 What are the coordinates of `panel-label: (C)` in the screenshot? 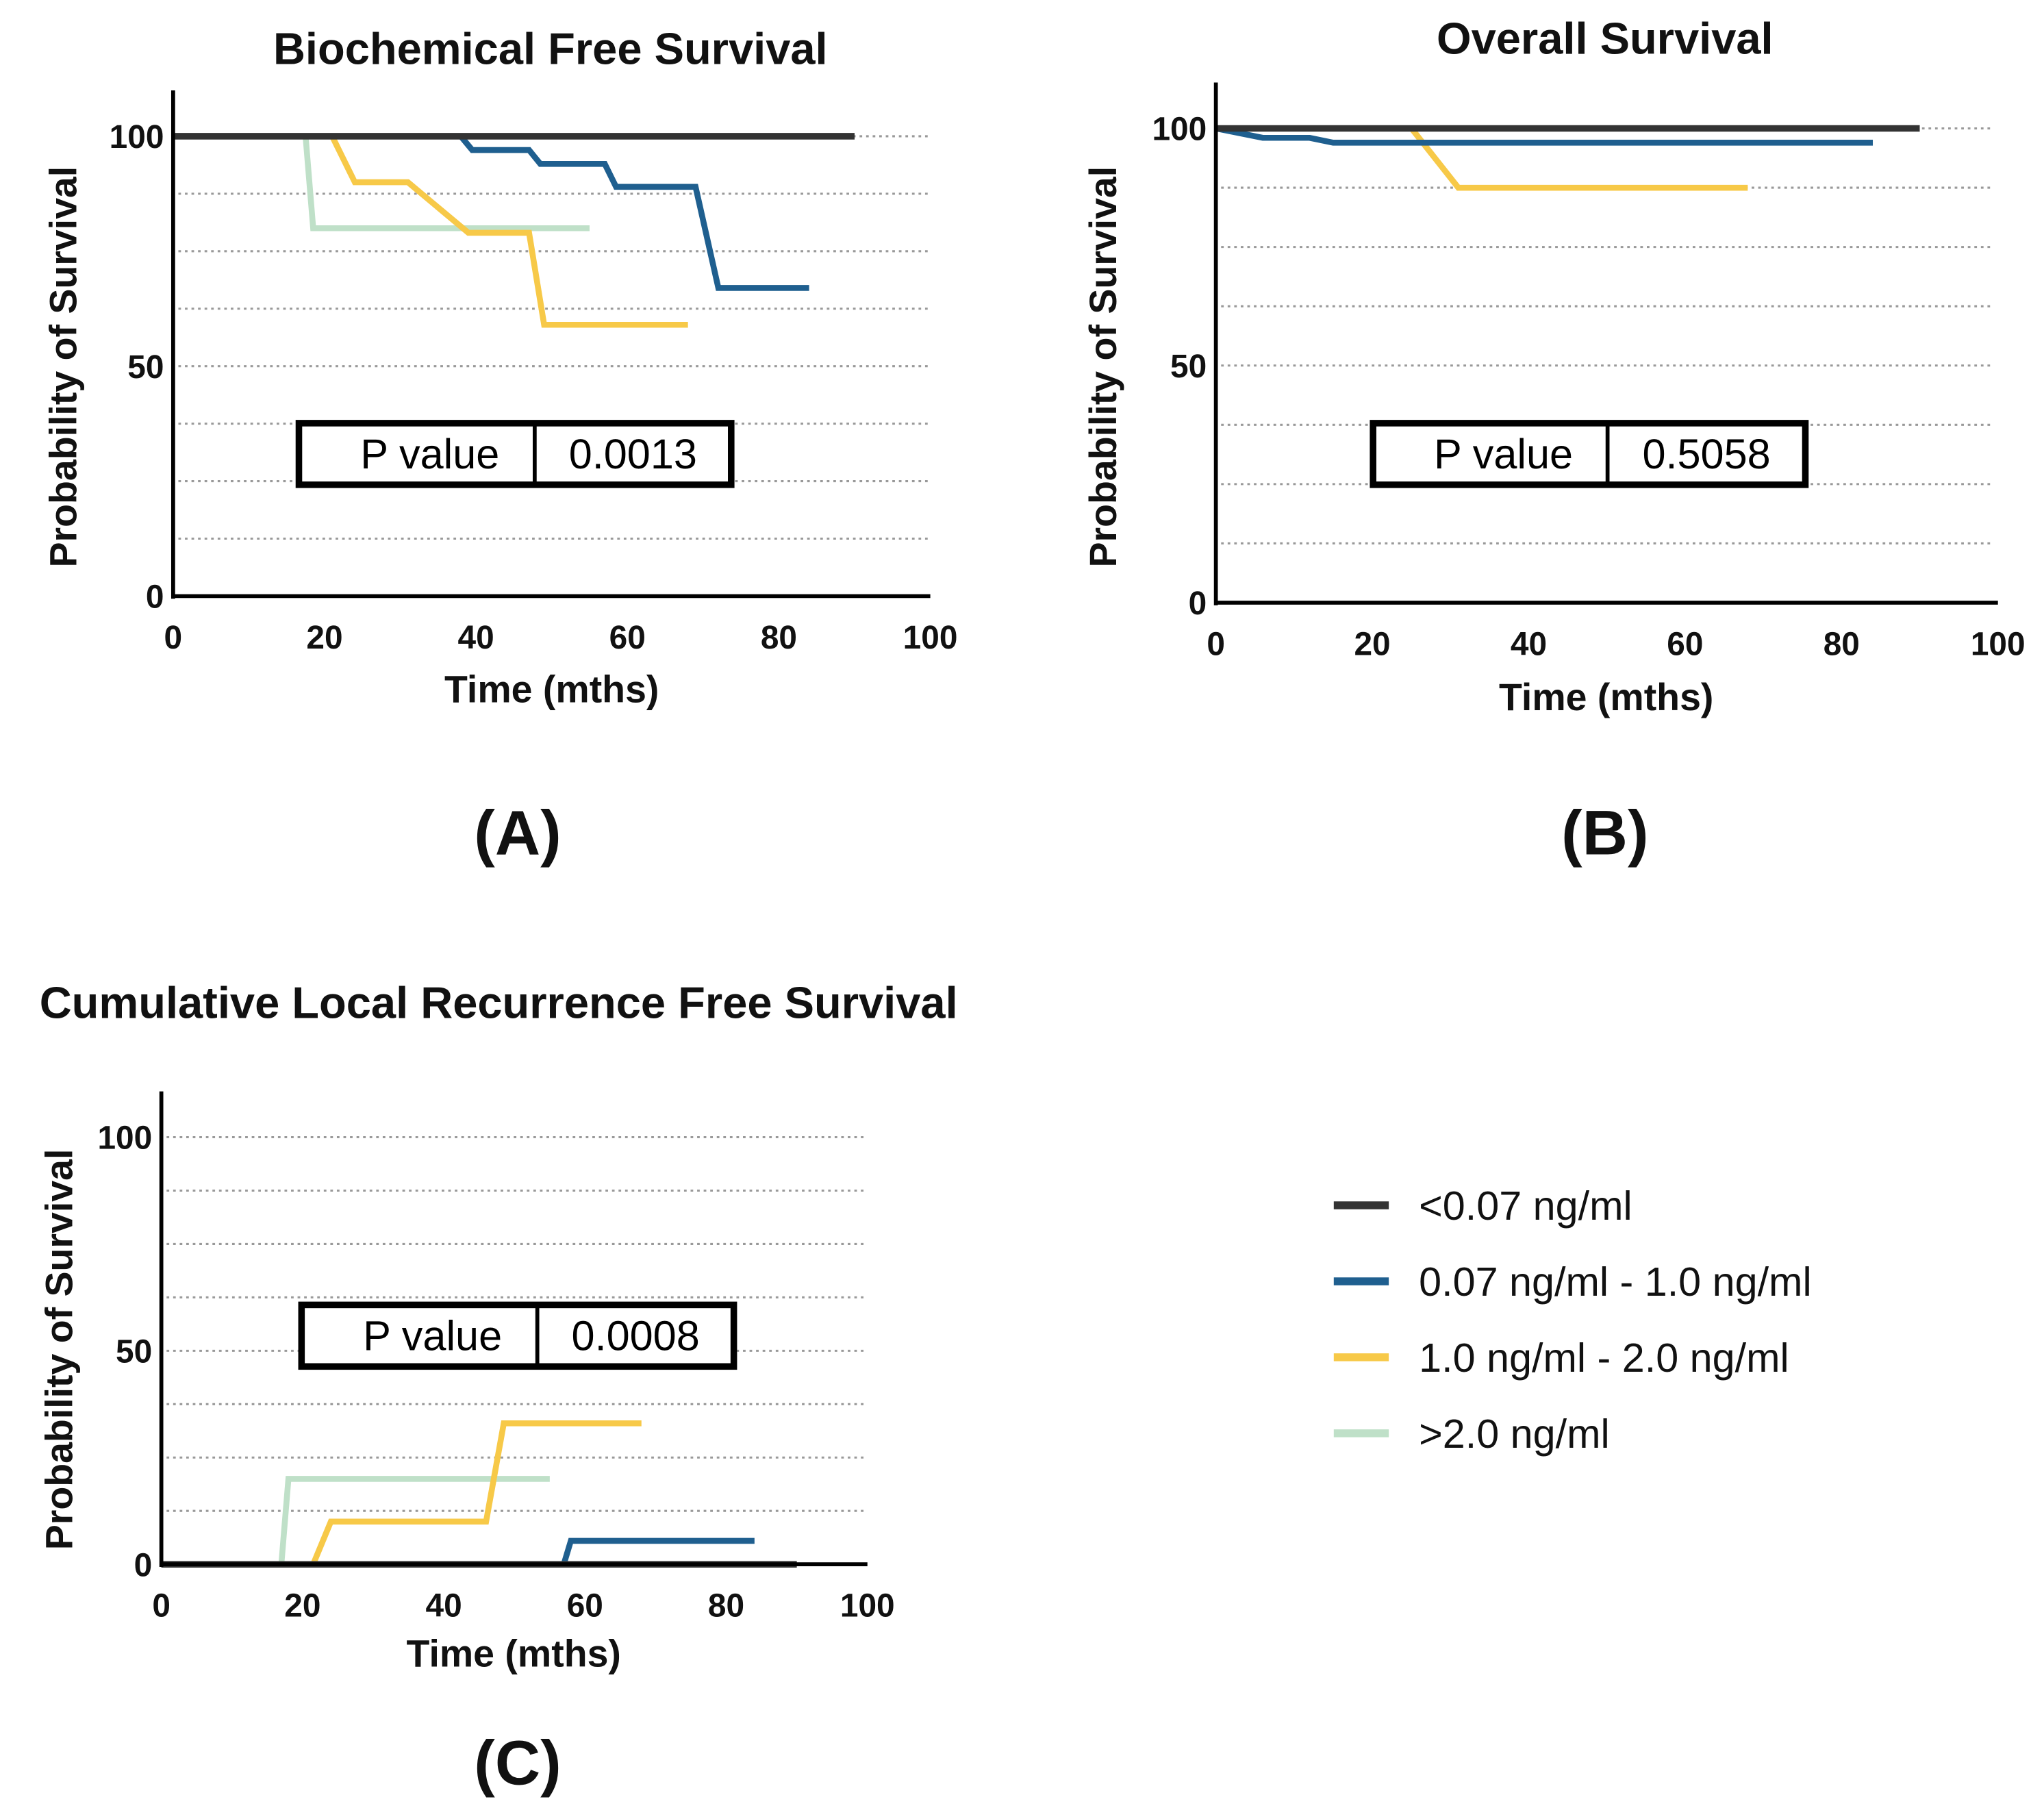 It's located at (517, 1763).